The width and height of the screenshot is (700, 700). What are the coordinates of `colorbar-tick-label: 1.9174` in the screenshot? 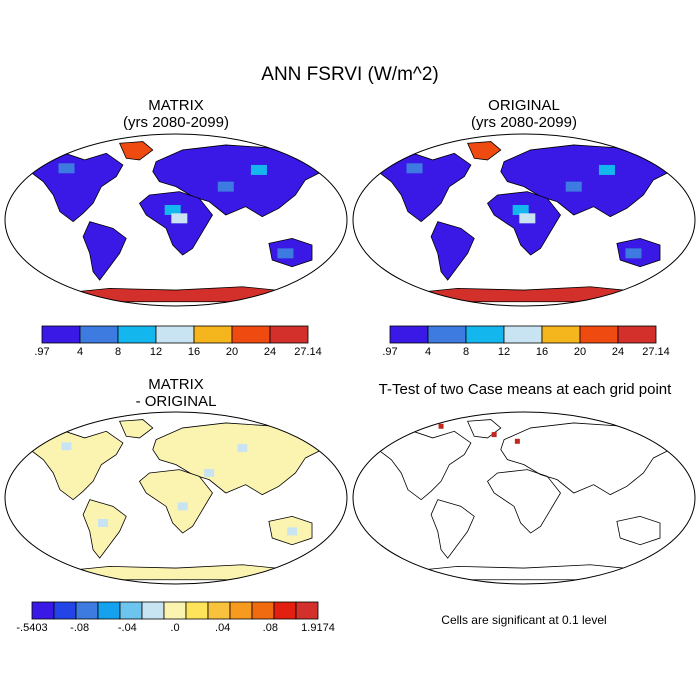 It's located at (318, 628).